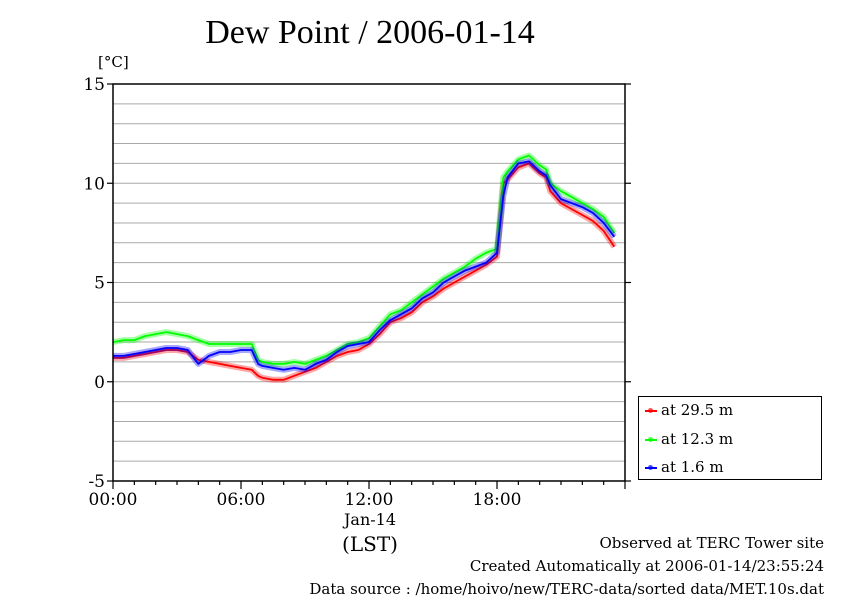  I want to click on x-tick-label: 18:00, so click(497, 500).